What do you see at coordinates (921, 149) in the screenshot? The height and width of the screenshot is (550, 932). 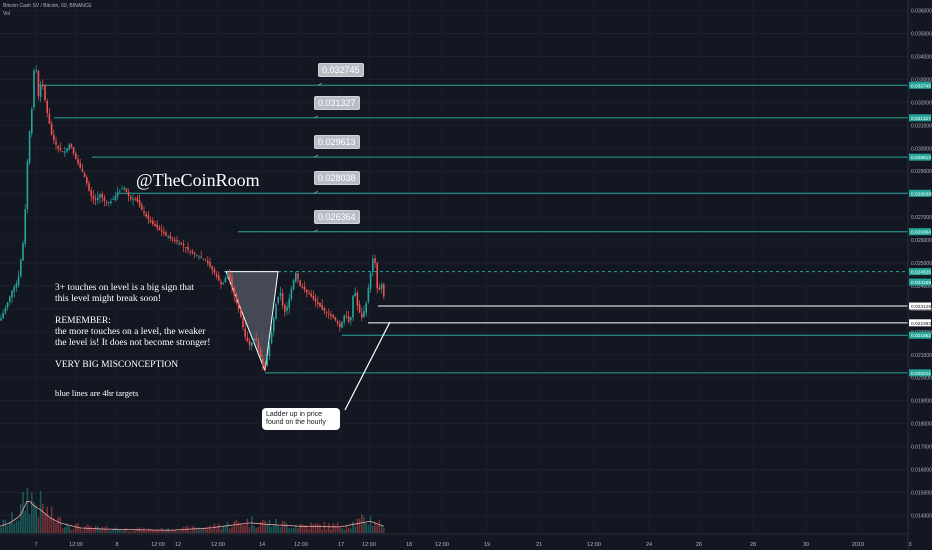 I see `y-tick-label: 0.030000` at bounding box center [921, 149].